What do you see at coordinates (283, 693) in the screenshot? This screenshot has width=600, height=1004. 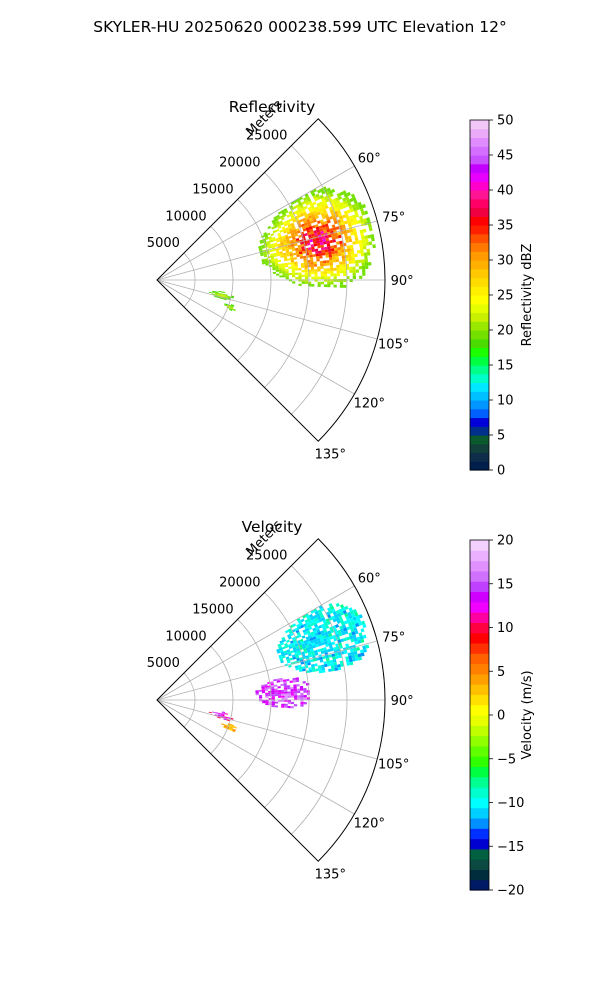 I see `echo-region` at bounding box center [283, 693].